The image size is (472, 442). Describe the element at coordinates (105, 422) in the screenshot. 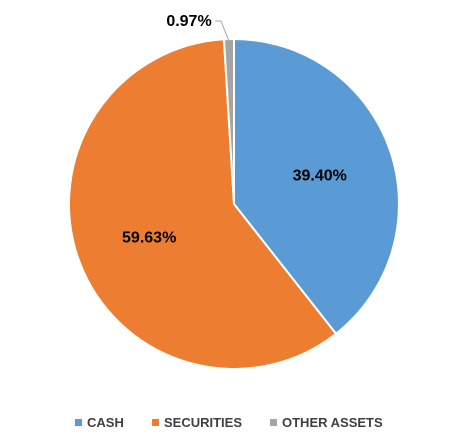

I see `legend-label-cash: CASH` at that location.